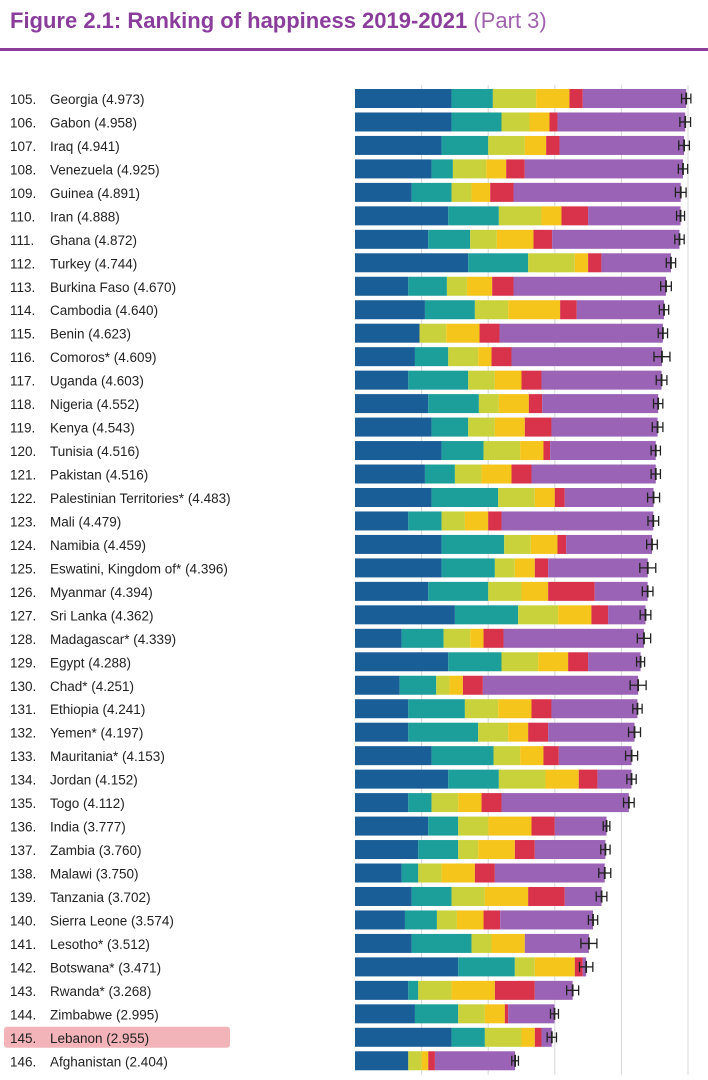 This screenshot has height=1080, width=708. I want to click on rank-label: 145., so click(23, 1038).